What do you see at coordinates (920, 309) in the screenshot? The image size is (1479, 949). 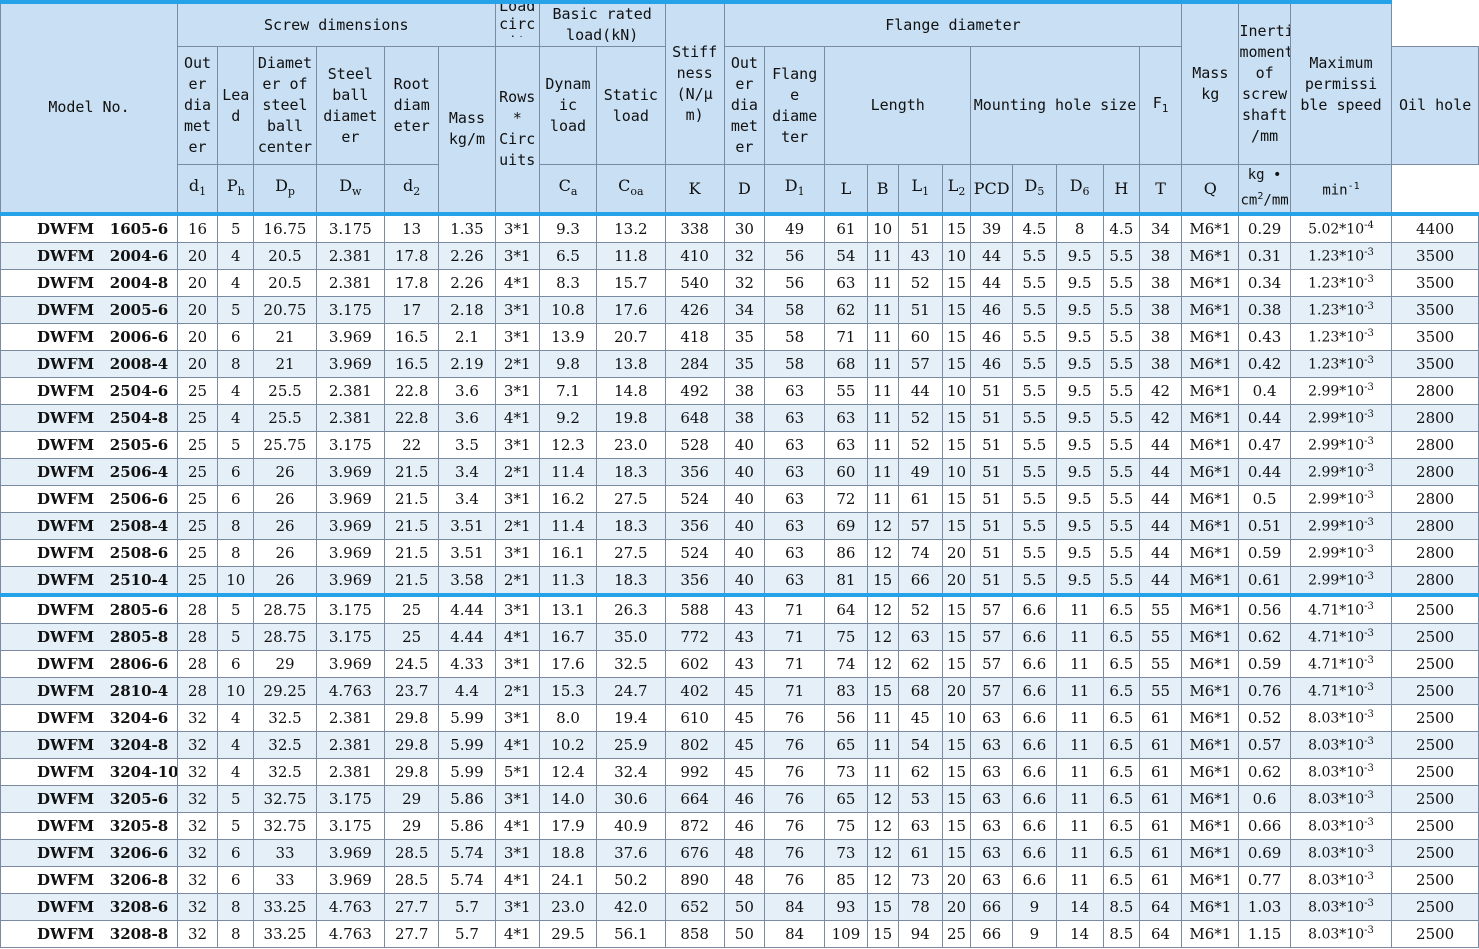 I see `length-l1-cell: 51` at bounding box center [920, 309].